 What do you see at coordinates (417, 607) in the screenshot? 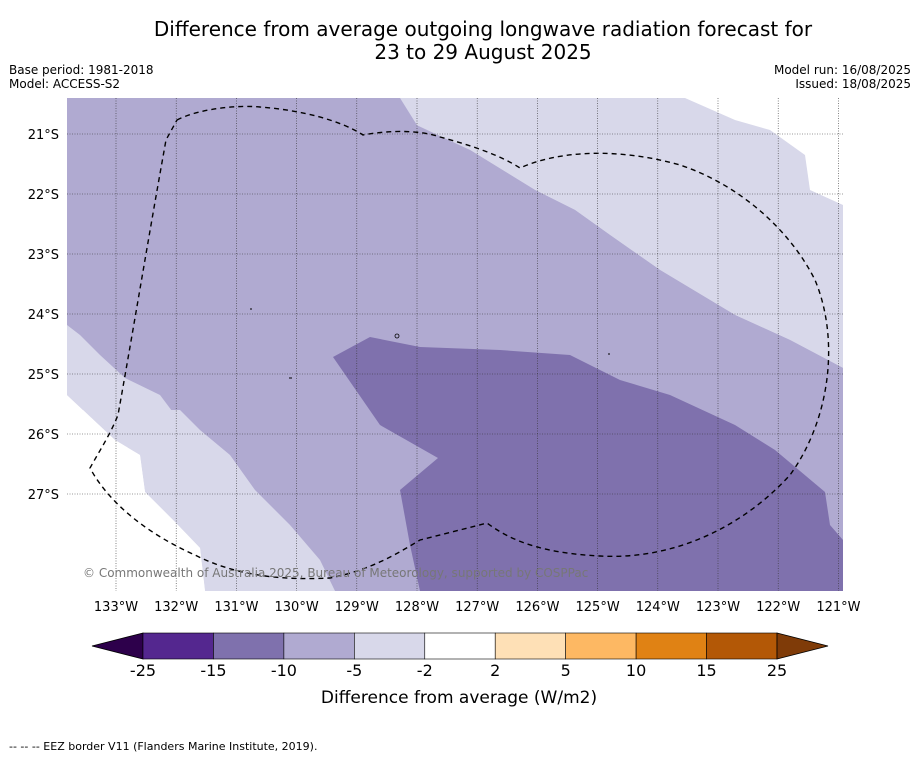
I see `longitude-label: 128°W` at bounding box center [417, 607].